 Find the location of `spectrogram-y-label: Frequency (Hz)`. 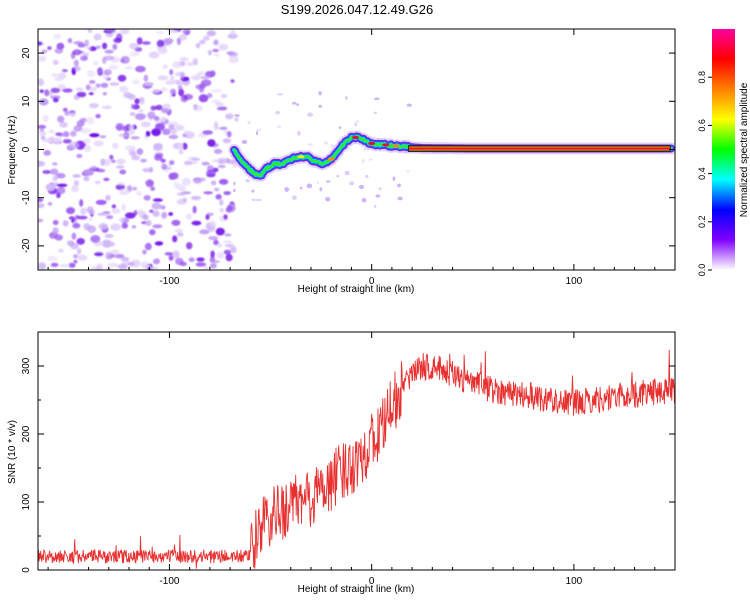

spectrogram-y-label: Frequency (Hz) is located at coordinates (12, 150).